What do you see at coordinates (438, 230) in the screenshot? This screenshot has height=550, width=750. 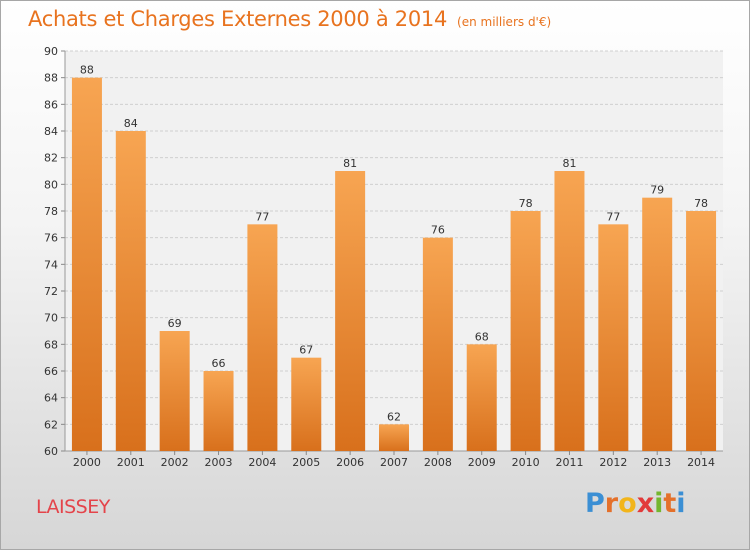 I see `value-label: 76` at bounding box center [438, 230].